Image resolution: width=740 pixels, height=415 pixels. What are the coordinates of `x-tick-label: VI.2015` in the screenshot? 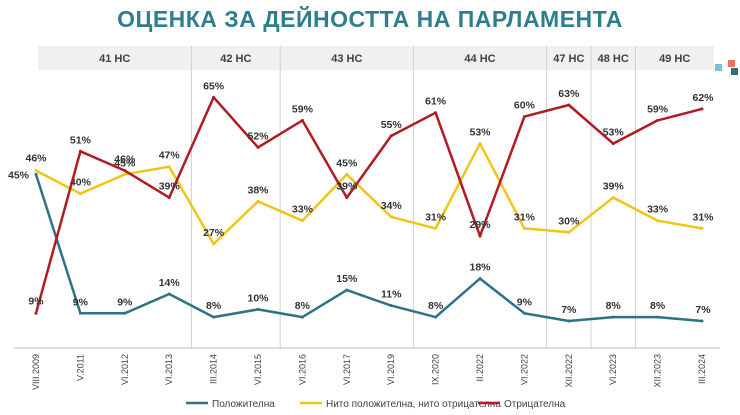 It's located at (258, 369).